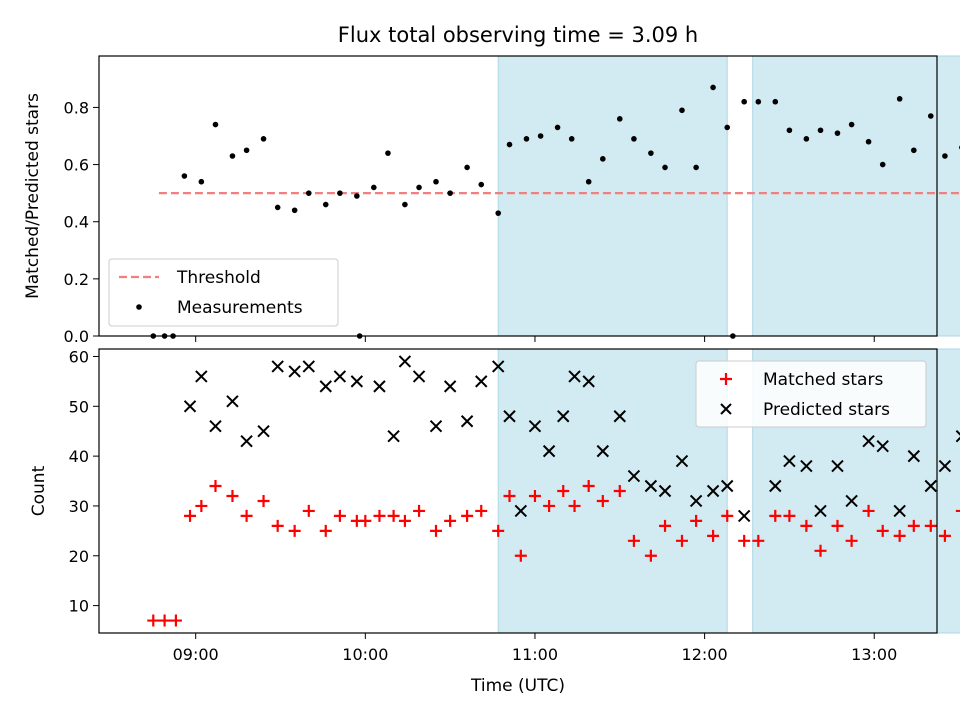  Describe the element at coordinates (240, 308) in the screenshot. I see `measurements-legend-label: Measurements` at that location.